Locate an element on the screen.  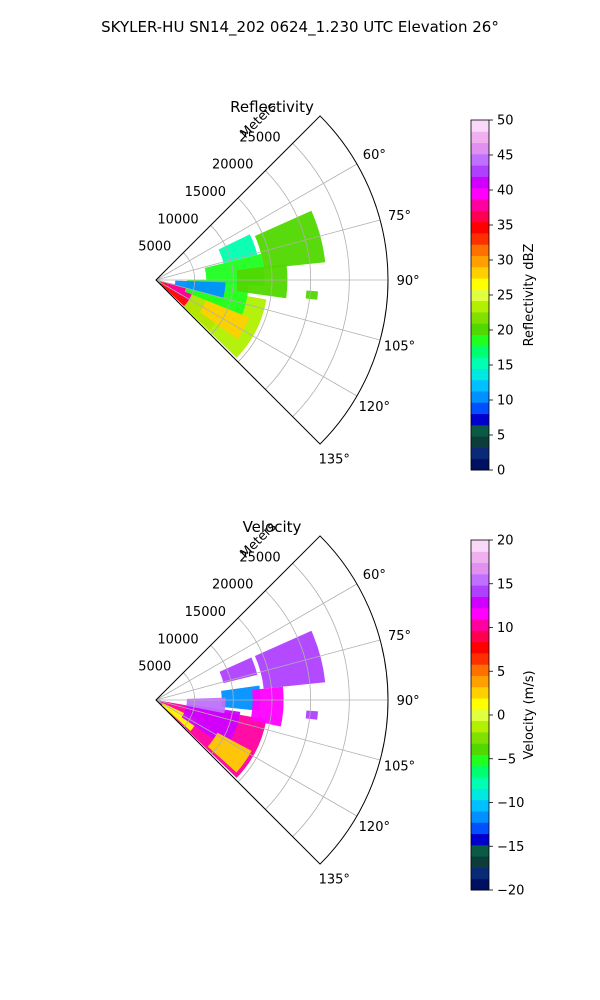
colorbar-tick-label: 5 is located at coordinates (501, 436).